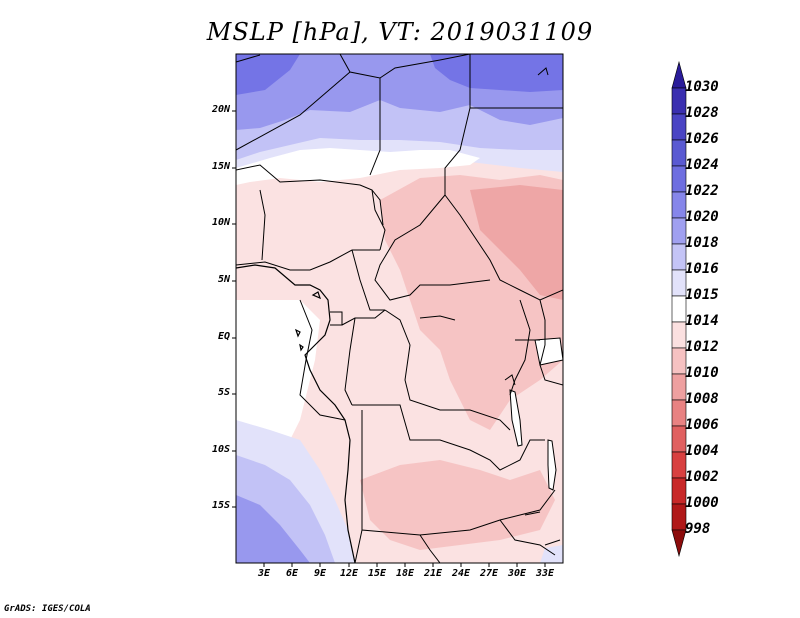  Describe the element at coordinates (702, 503) in the screenshot. I see `colorbar-level-label: 1000` at that location.